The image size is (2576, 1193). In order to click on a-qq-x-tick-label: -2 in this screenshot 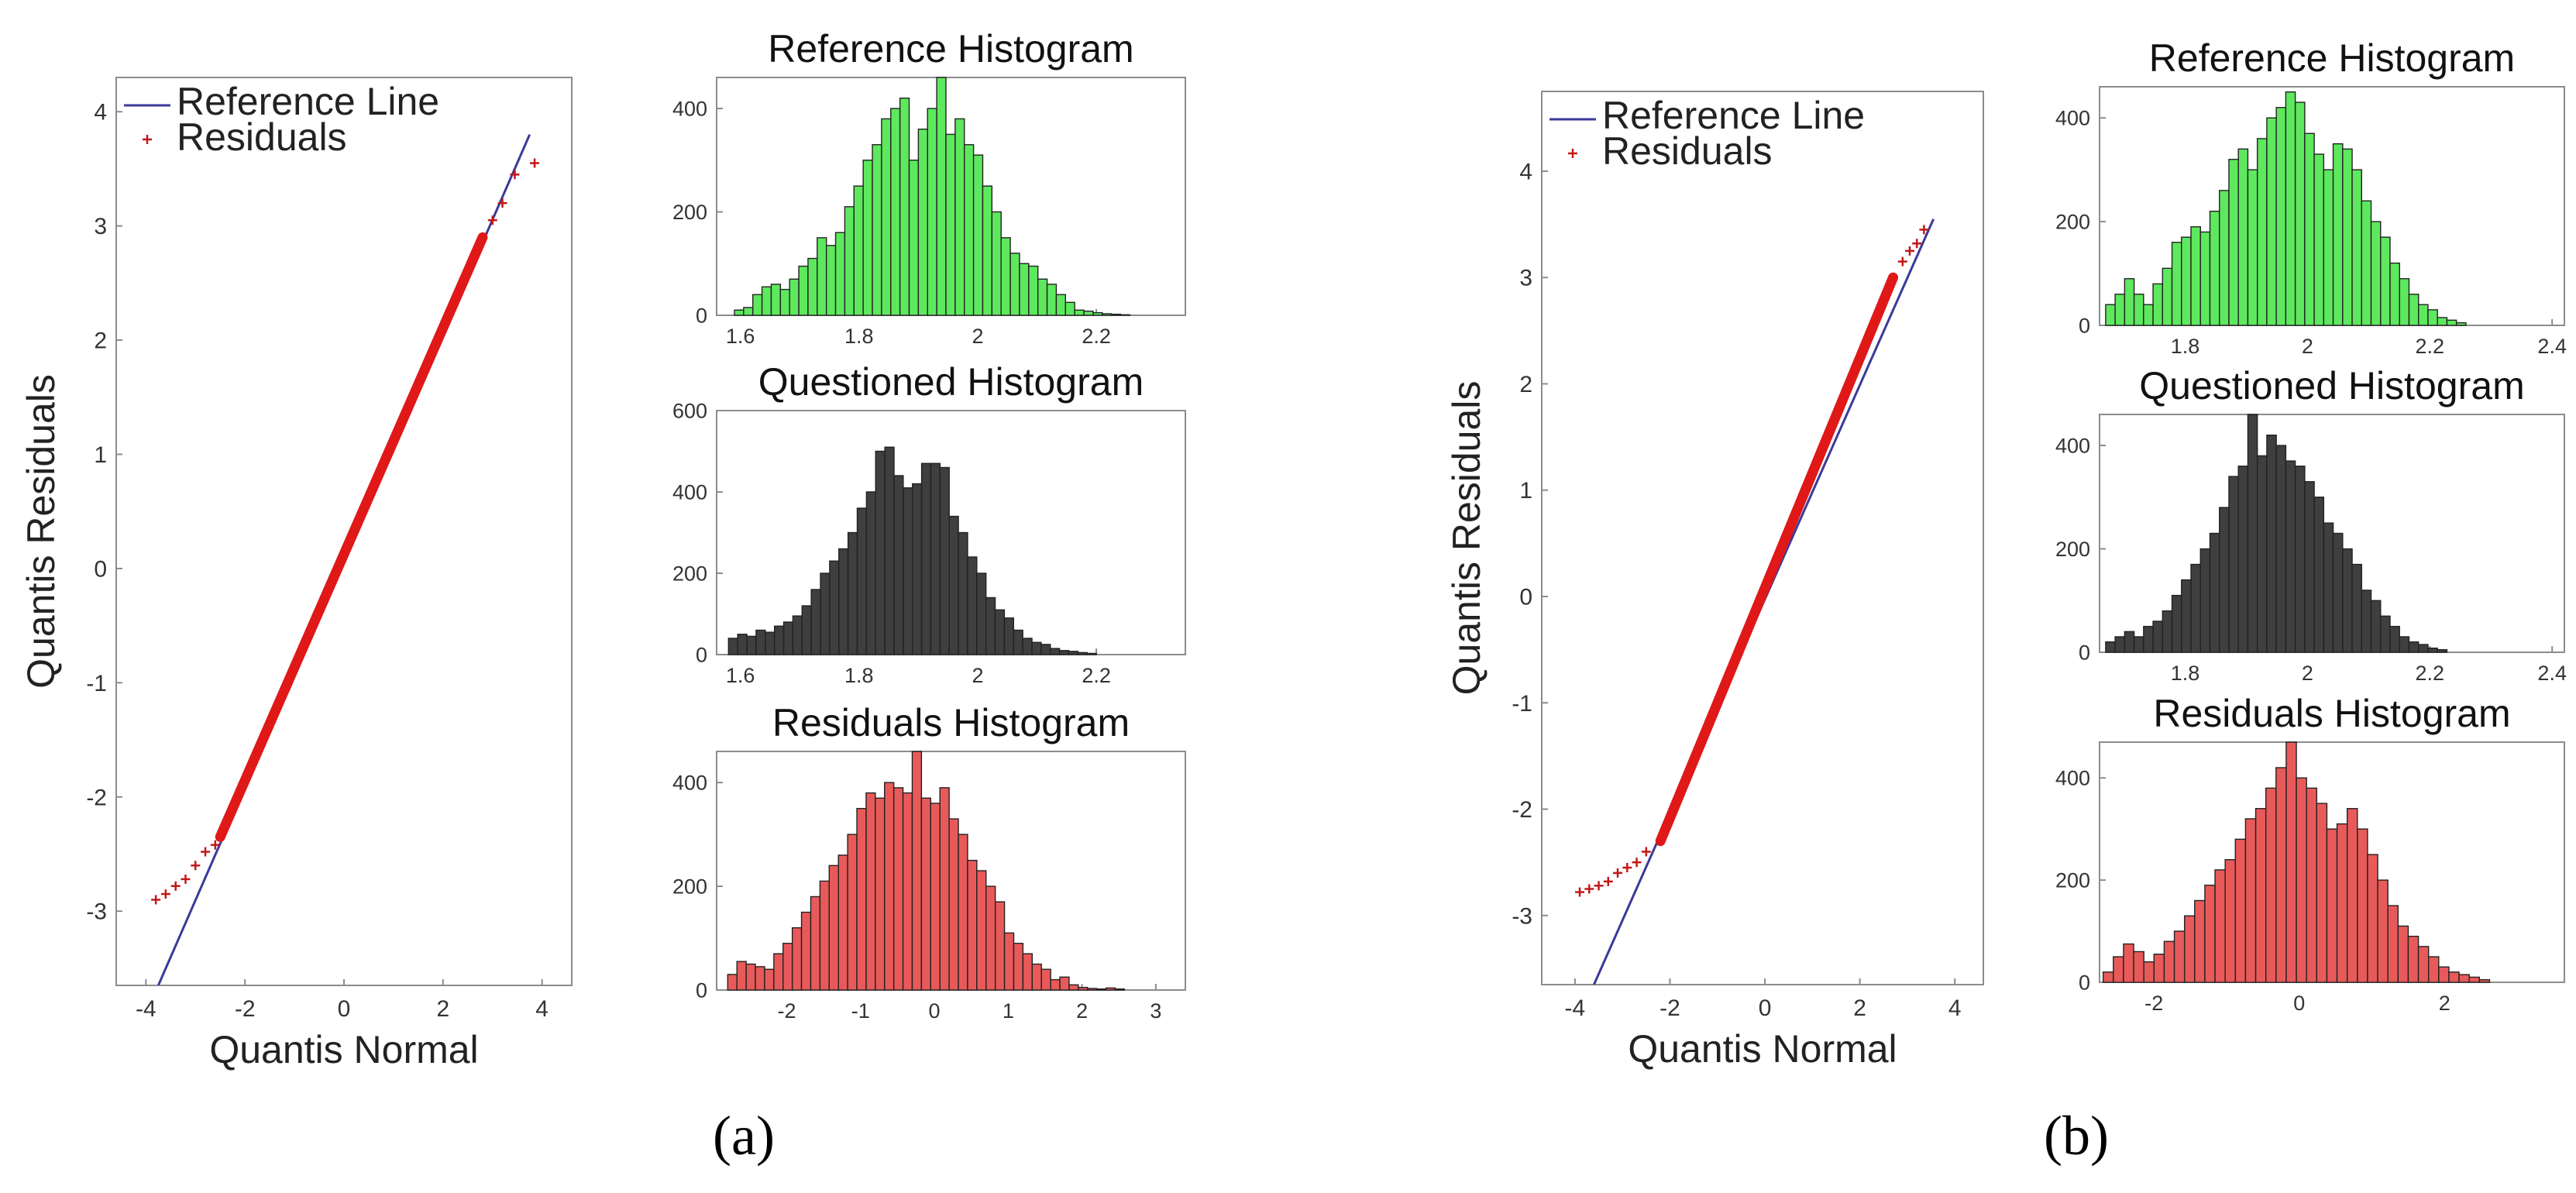, I will do `click(245, 1009)`.